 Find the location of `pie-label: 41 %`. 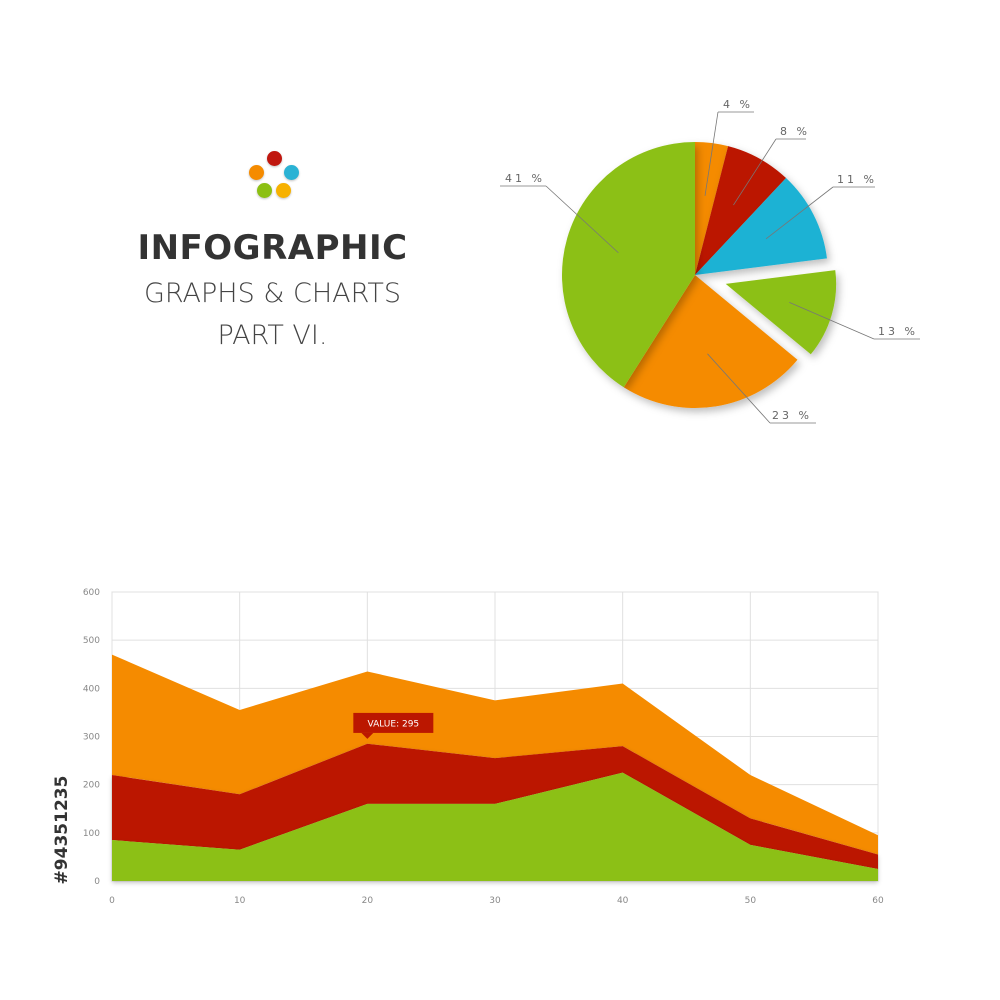

pie-label: 41 % is located at coordinates (525, 178).